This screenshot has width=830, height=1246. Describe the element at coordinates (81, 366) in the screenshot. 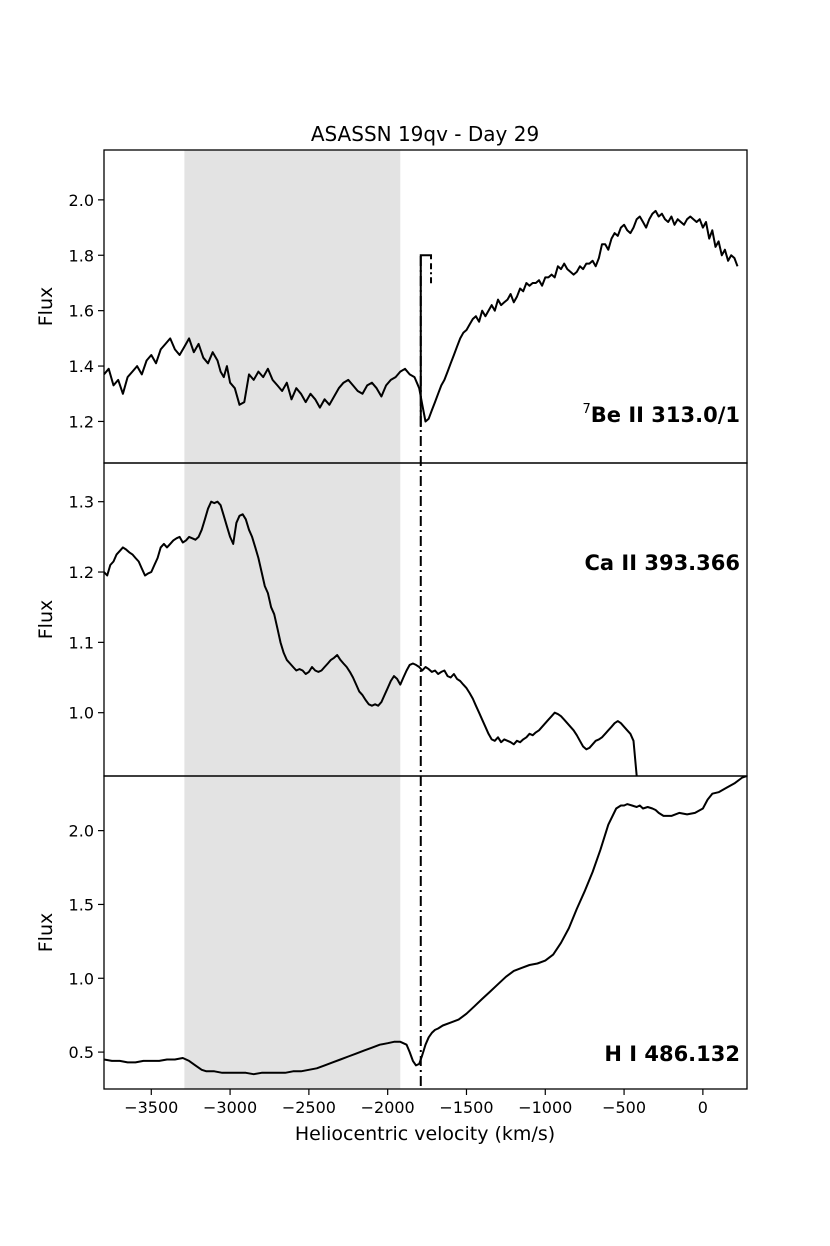

I see `y-tick-label: 1.4` at that location.